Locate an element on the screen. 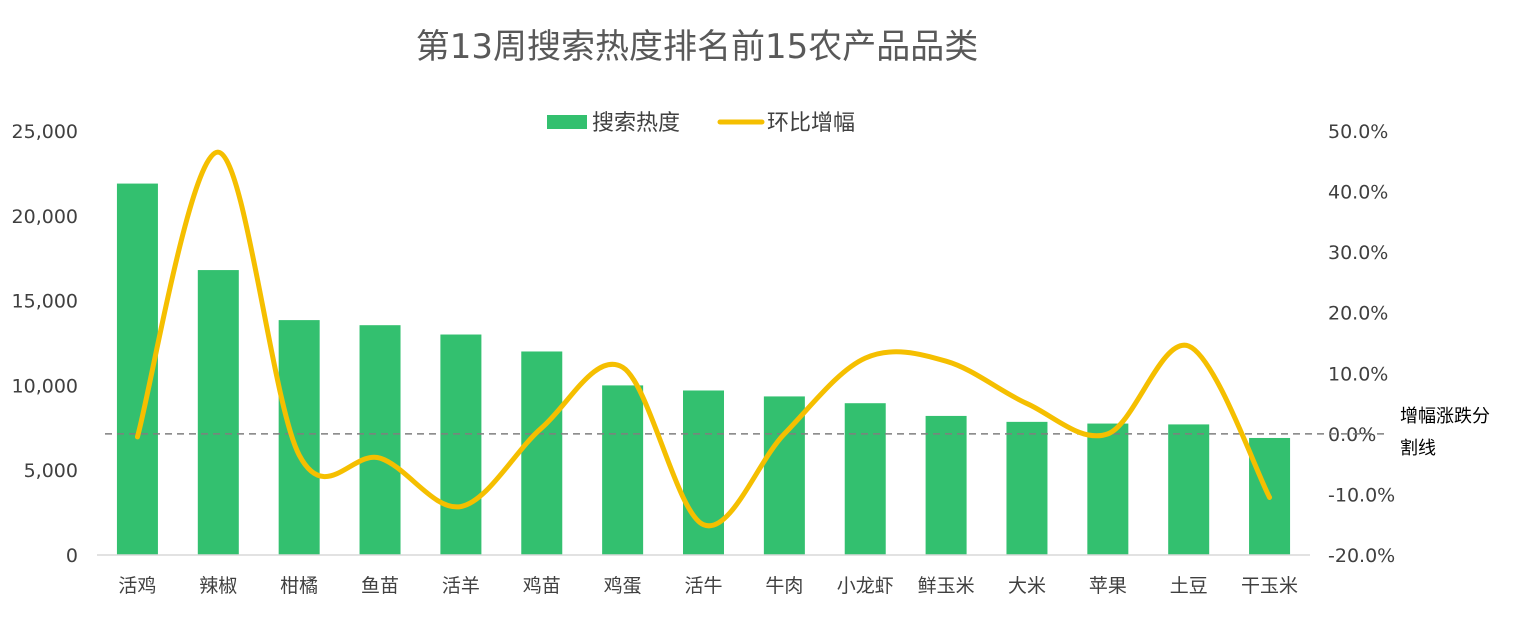  left-axis: 0 5,000 10,000 15,000 20,000 25,000 is located at coordinates (45, 344).